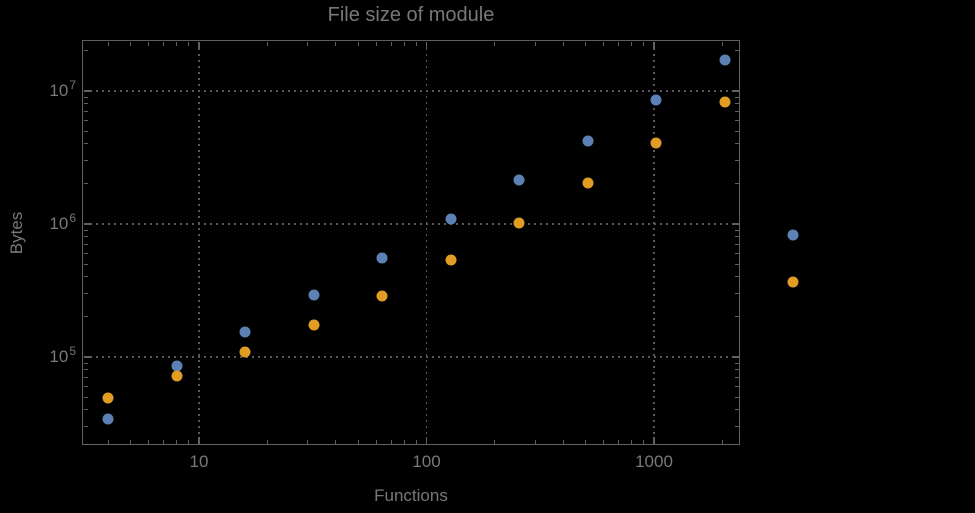 The image size is (975, 513). Describe the element at coordinates (426, 461) in the screenshot. I see `x-tick-label: 100` at that location.